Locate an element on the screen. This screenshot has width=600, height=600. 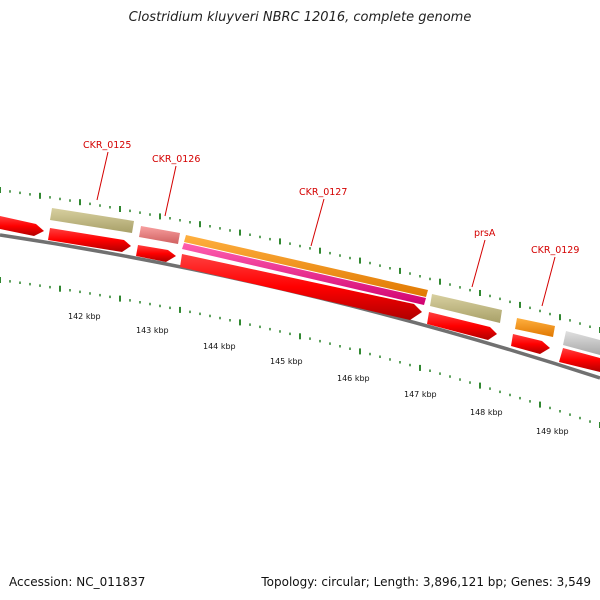
scale-label: 143 kbp is located at coordinates (152, 330).